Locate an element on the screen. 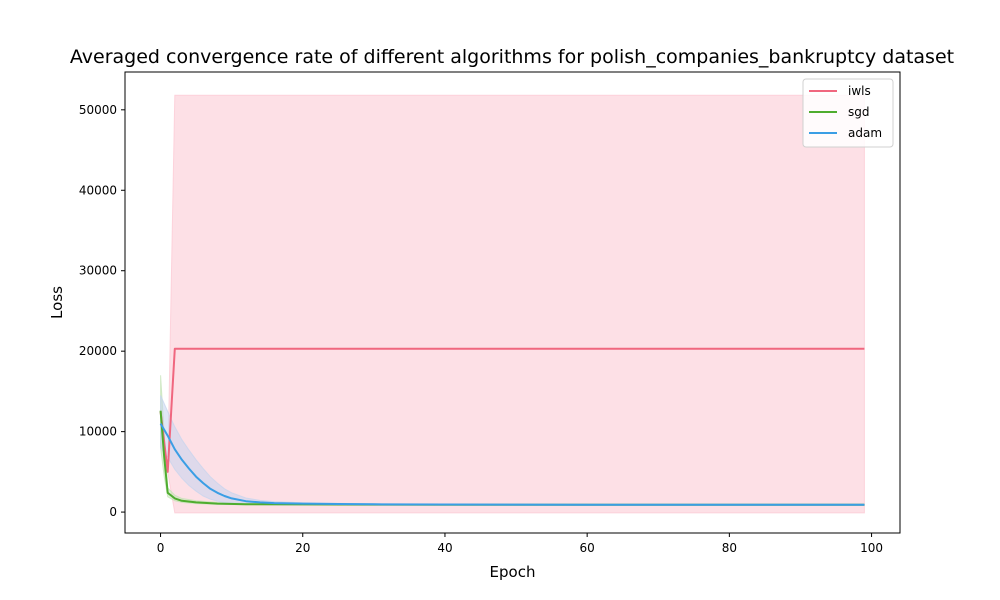  adam-line is located at coordinates (512, 464).